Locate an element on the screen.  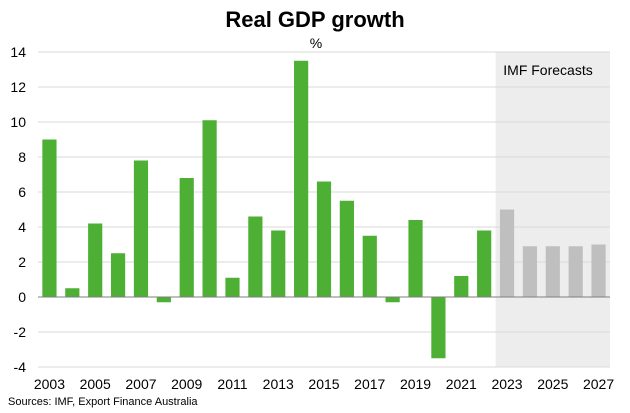
chart-title: Real GDP growth is located at coordinates (314, 19).